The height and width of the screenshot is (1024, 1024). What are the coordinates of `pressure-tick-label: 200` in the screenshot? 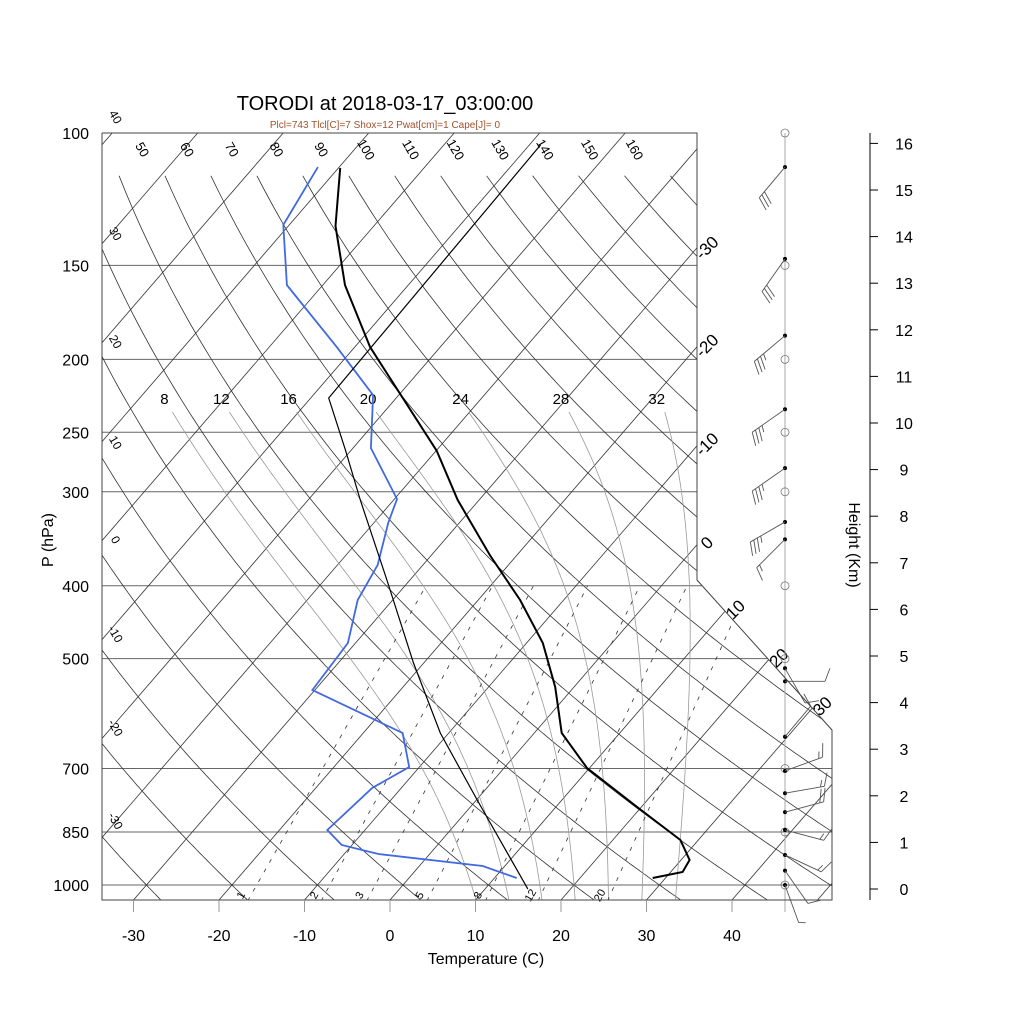 It's located at (75, 360).